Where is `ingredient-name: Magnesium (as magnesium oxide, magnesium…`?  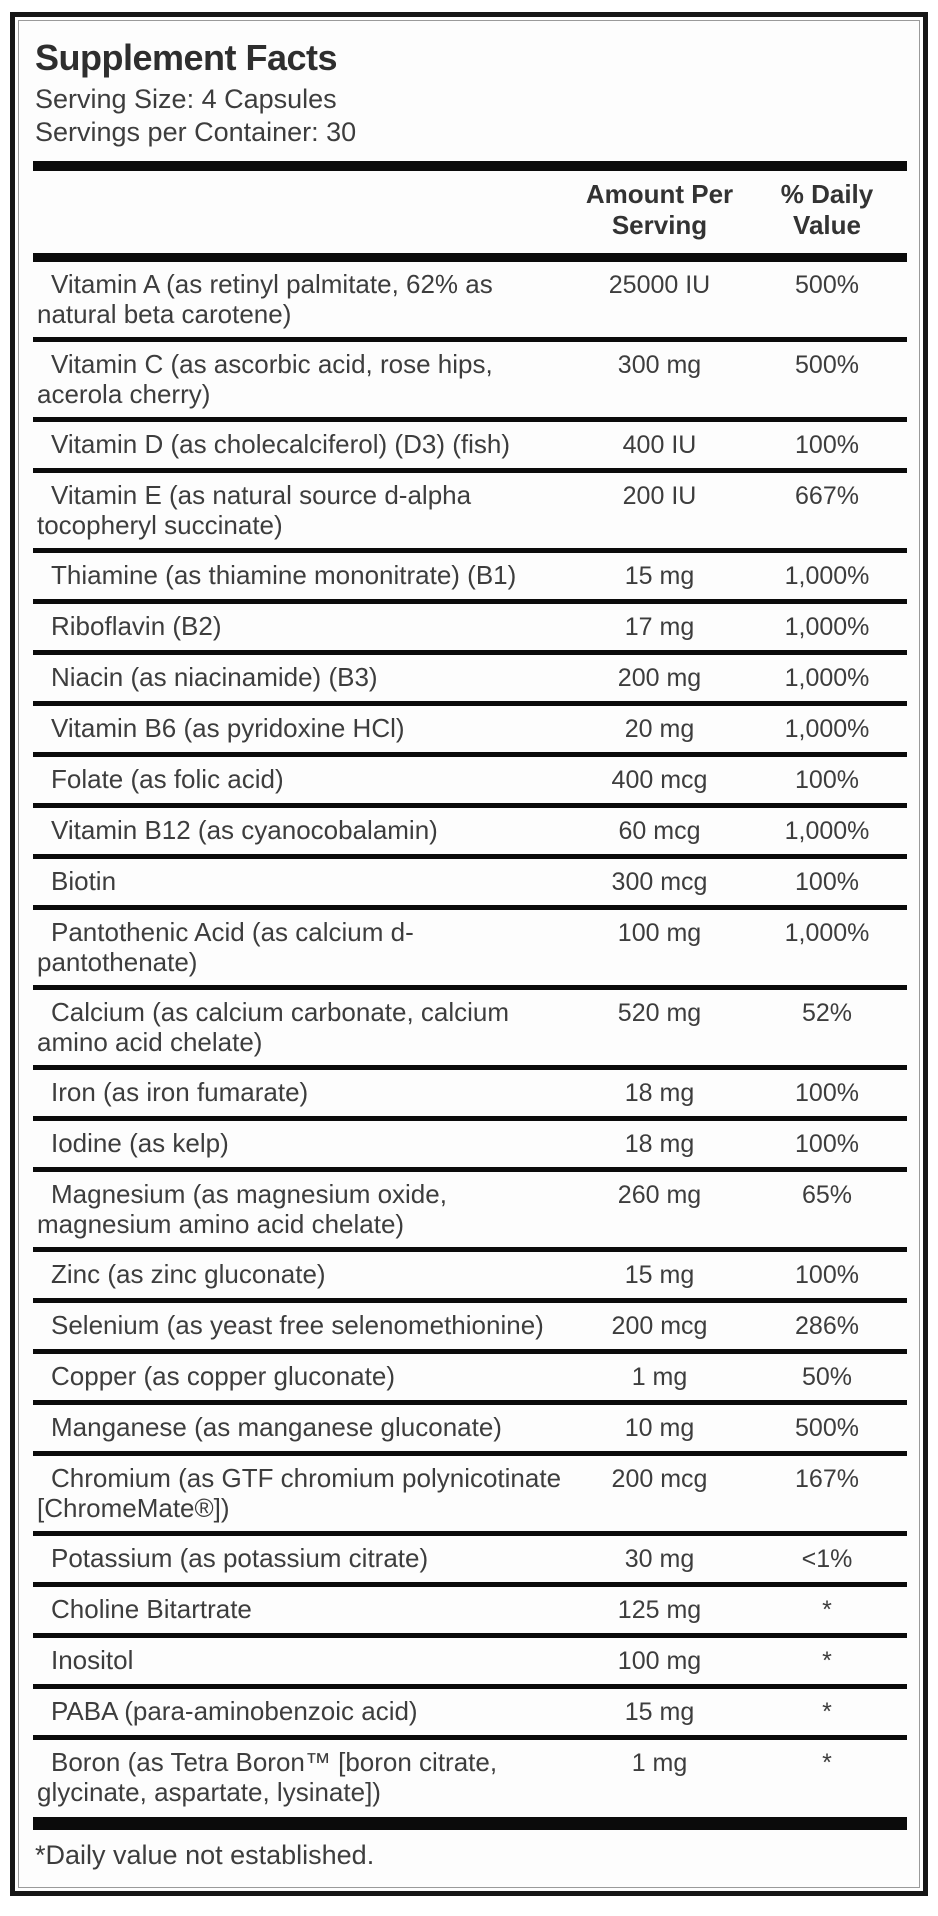
ingredient-name: Magnesium (as magnesium oxide, magnesium… is located at coordinates (242, 1209).